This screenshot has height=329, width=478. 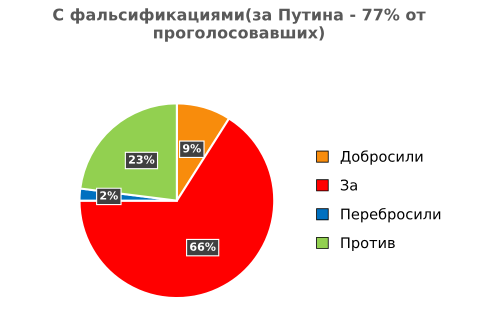 What do you see at coordinates (109, 195) in the screenshot?
I see `data-label: 2%` at bounding box center [109, 195].